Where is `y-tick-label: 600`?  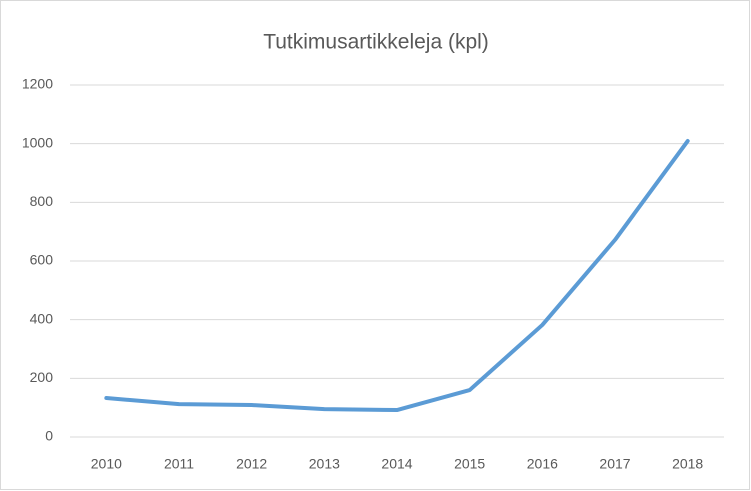 y-tick-label: 600 is located at coordinates (42, 260).